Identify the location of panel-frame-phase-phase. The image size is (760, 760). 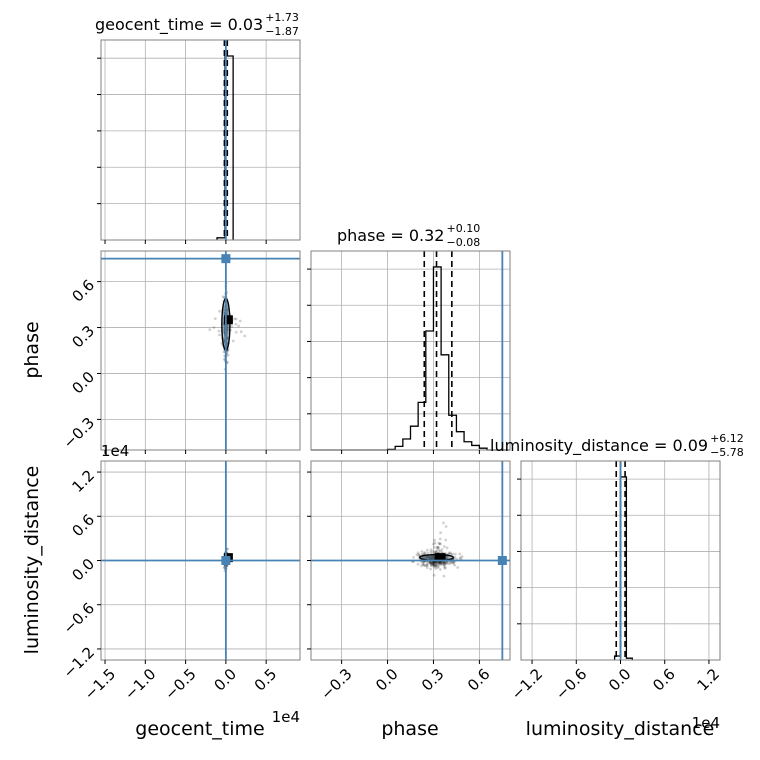
(410, 350).